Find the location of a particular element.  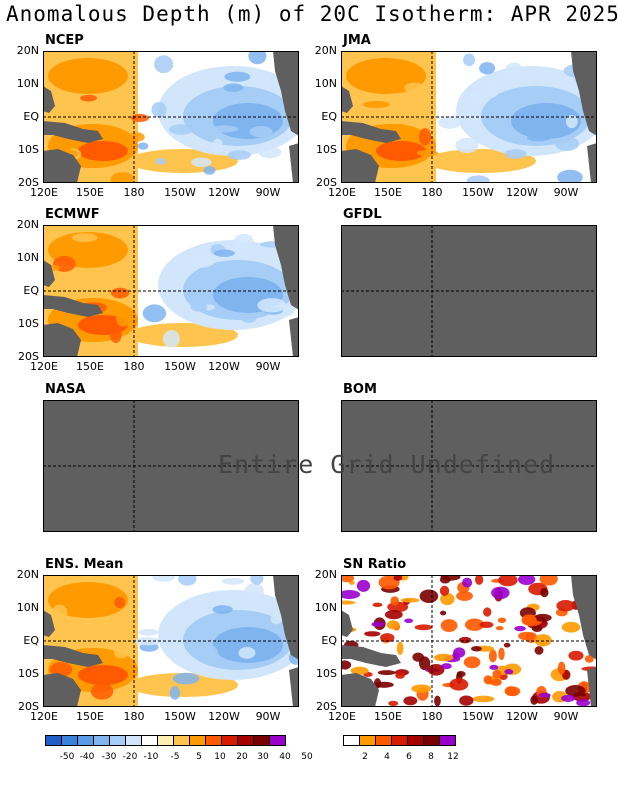

panel-ecmwf is located at coordinates (171, 291).